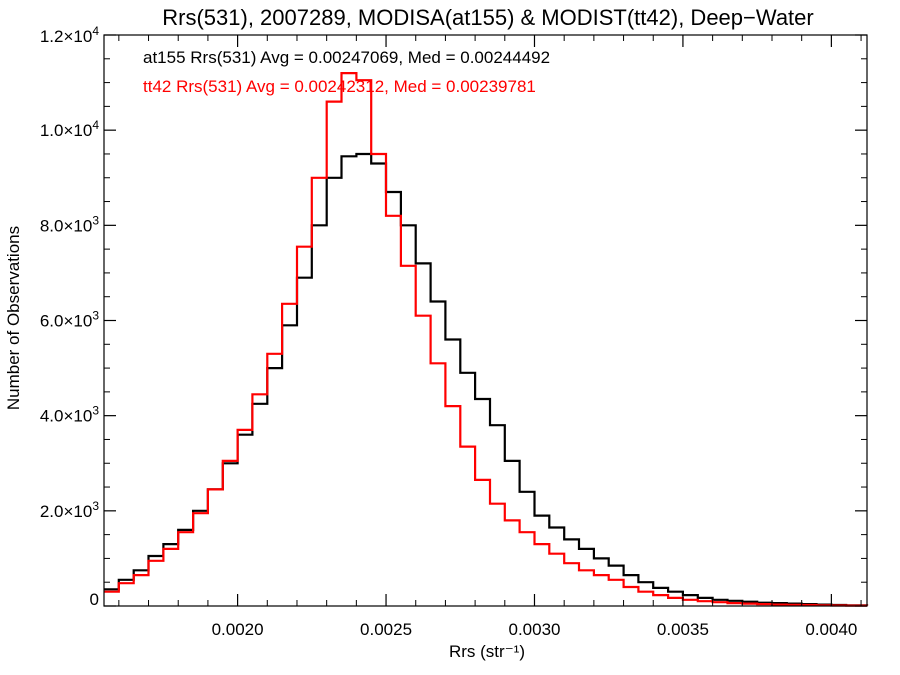  I want to click on y-axis-label: Number of Observations, so click(13, 318).